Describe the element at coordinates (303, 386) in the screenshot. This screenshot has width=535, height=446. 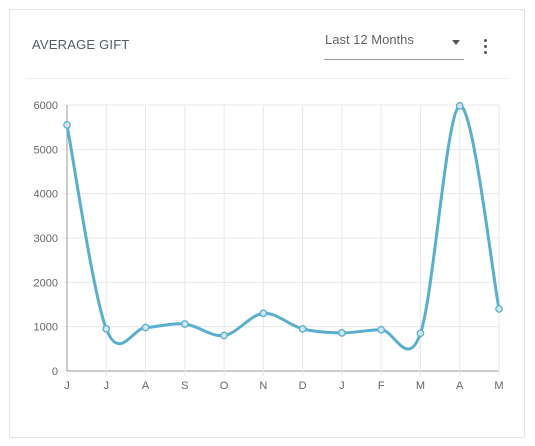
I see `x-tick-label: D` at that location.